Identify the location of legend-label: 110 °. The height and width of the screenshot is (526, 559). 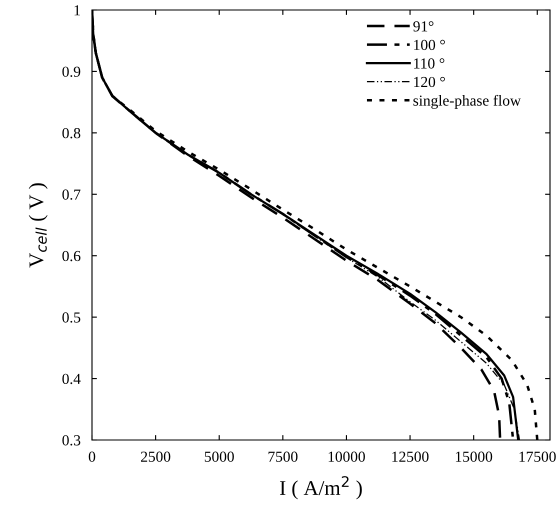
(429, 63).